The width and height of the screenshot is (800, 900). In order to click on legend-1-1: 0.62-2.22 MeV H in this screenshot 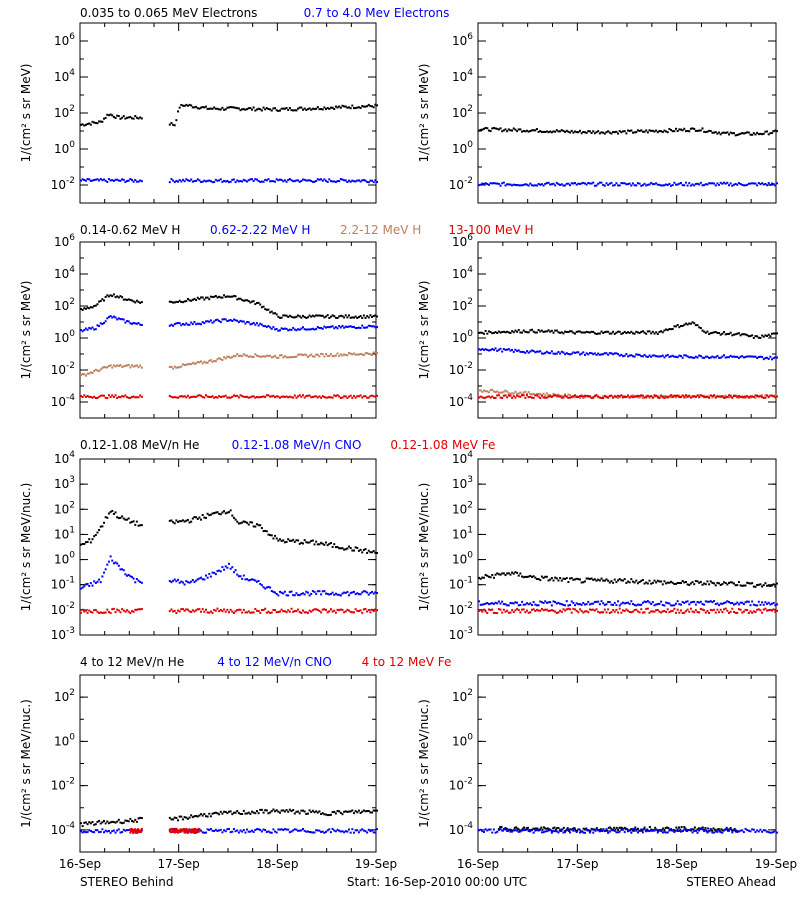, I will do `click(260, 230)`.